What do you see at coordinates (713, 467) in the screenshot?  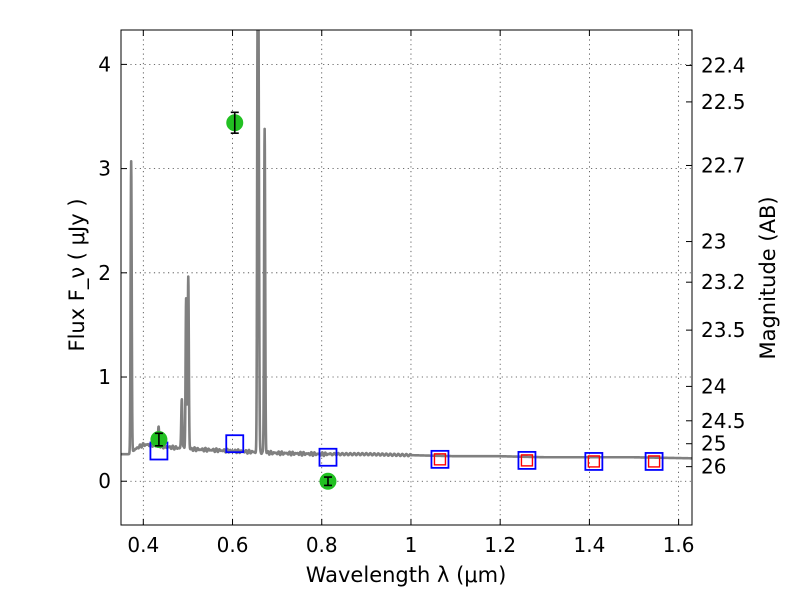 I see `y2-tick-label: 26` at bounding box center [713, 467].